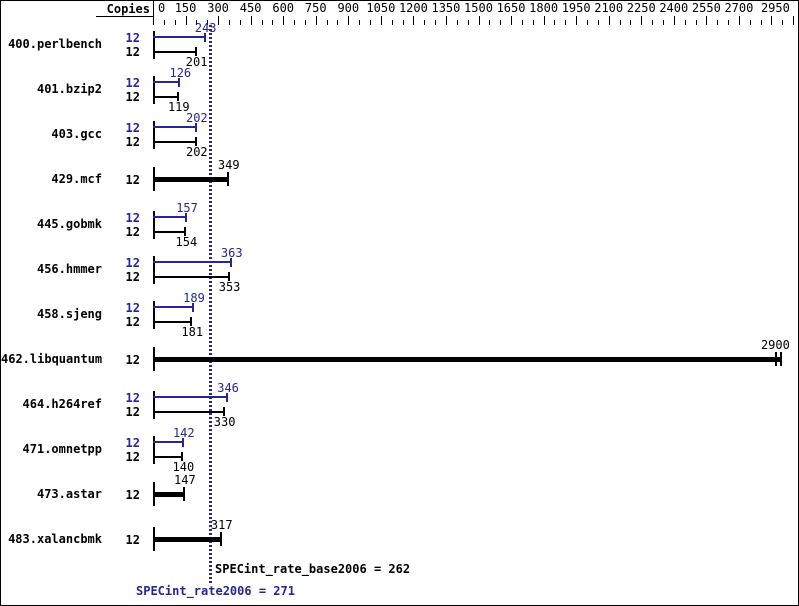 Image resolution: width=799 pixels, height=606 pixels. What do you see at coordinates (153, 13) in the screenshot?
I see `axis-zero-line` at bounding box center [153, 13].